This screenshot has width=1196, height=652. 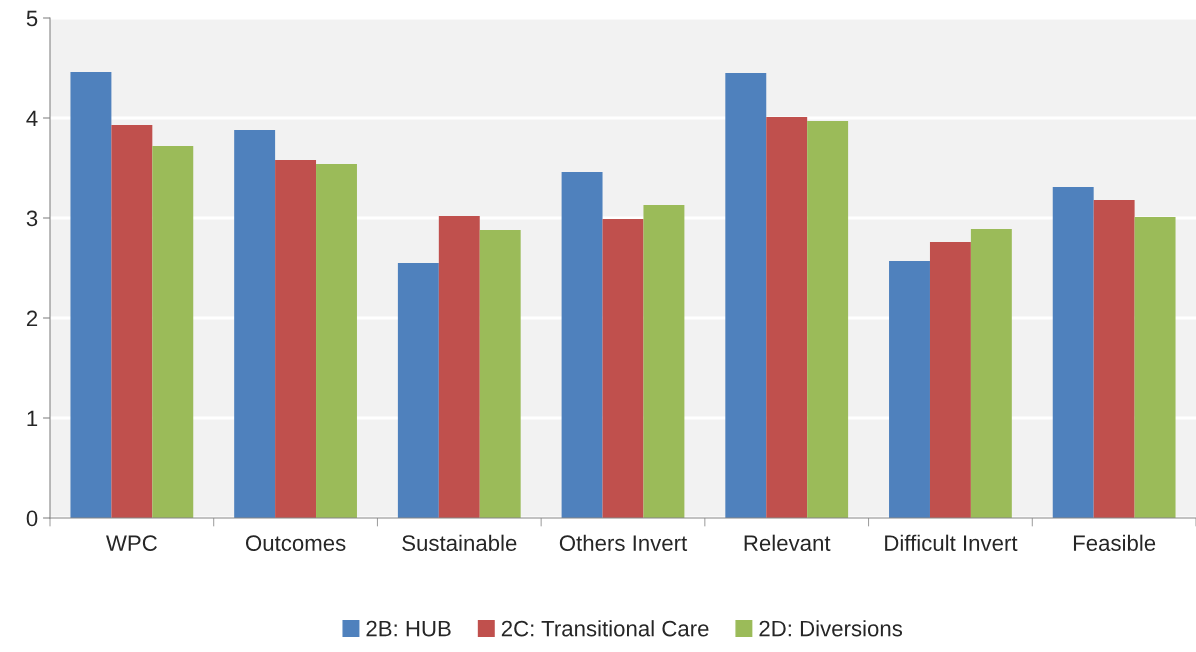 What do you see at coordinates (32, 318) in the screenshot?
I see `y-tick-label: 2` at bounding box center [32, 318].